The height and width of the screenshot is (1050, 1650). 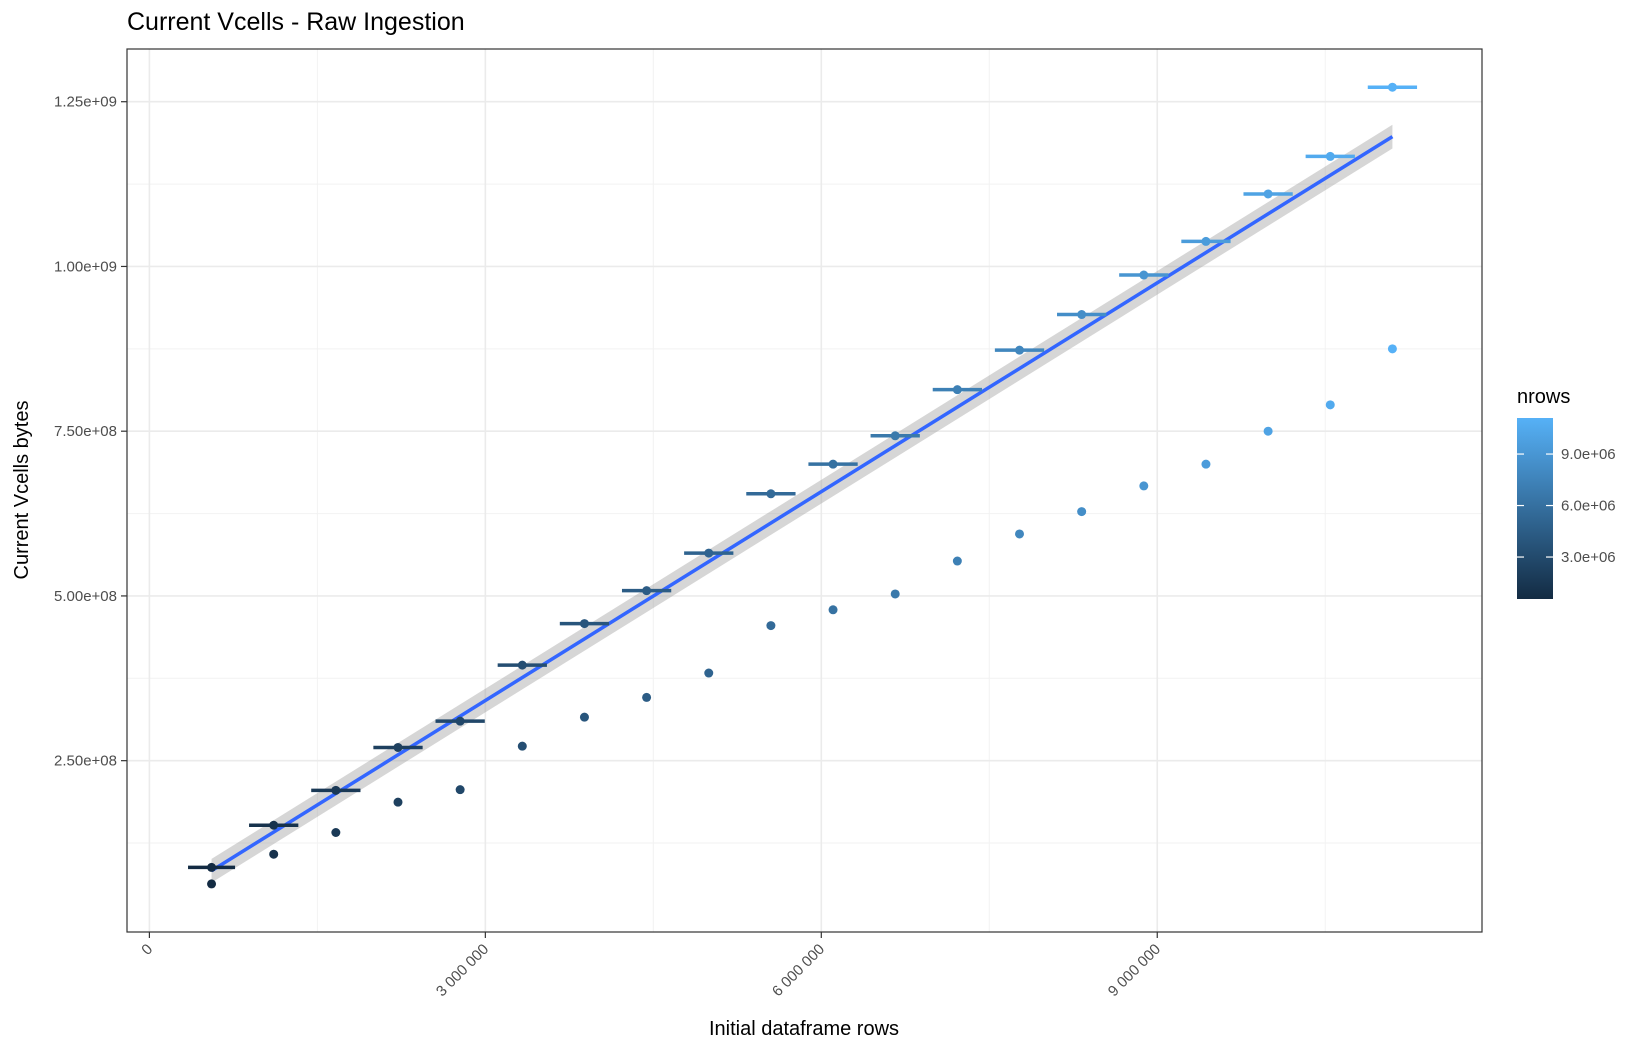 What do you see at coordinates (1588, 557) in the screenshot?
I see `legend-tick-label: 3.0e+06` at bounding box center [1588, 557].